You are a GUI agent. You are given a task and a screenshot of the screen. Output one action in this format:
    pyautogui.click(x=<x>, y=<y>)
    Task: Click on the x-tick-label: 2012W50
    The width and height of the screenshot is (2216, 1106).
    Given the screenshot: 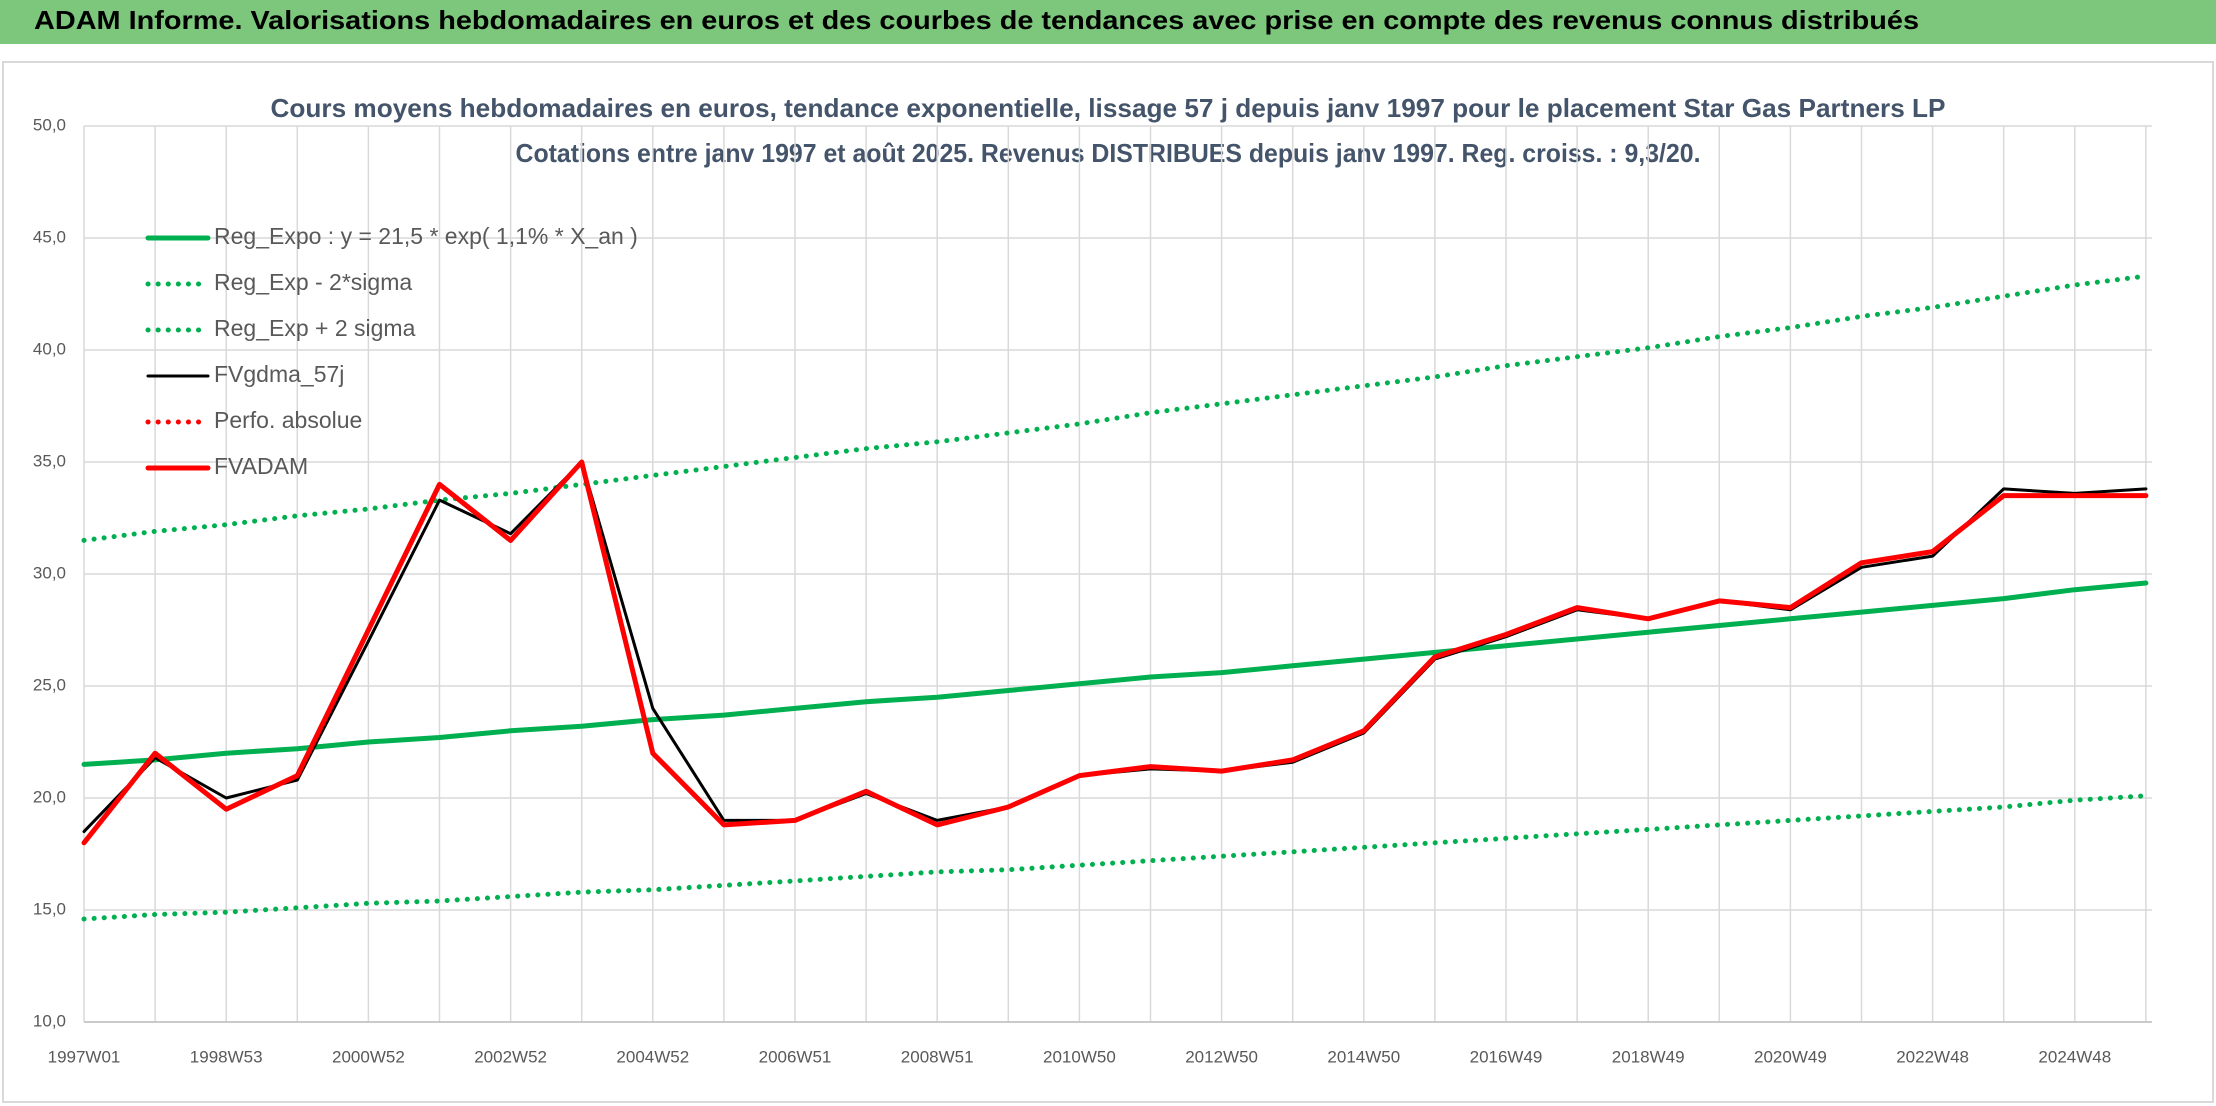 What is the action you would take?
    pyautogui.click(x=1221, y=1056)
    